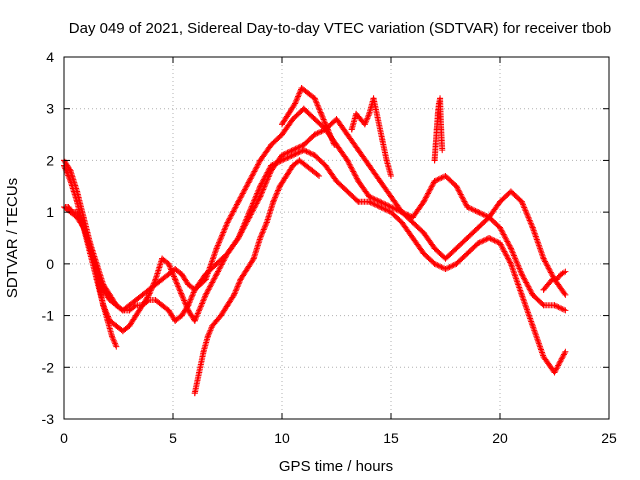 This screenshot has height=480, width=640. Describe the element at coordinates (438, 129) in the screenshot. I see `series-track-h` at that location.